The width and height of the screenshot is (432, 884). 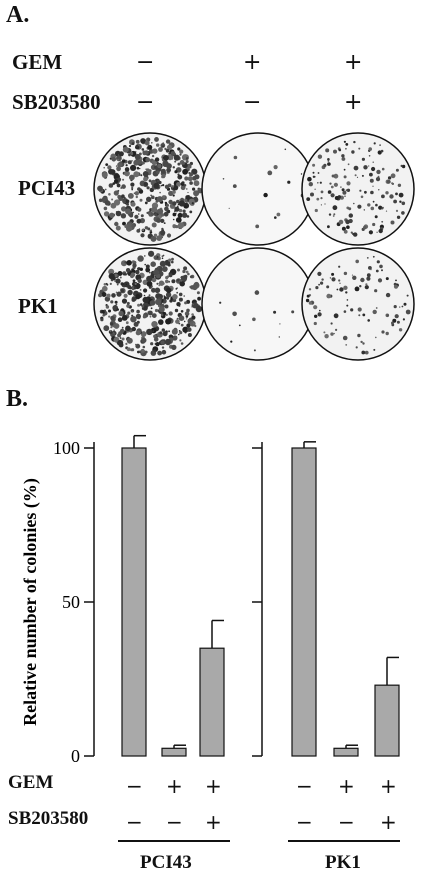 What do you see at coordinates (252, 62) in the screenshot?
I see `gem-sign-2: +` at bounding box center [252, 62].